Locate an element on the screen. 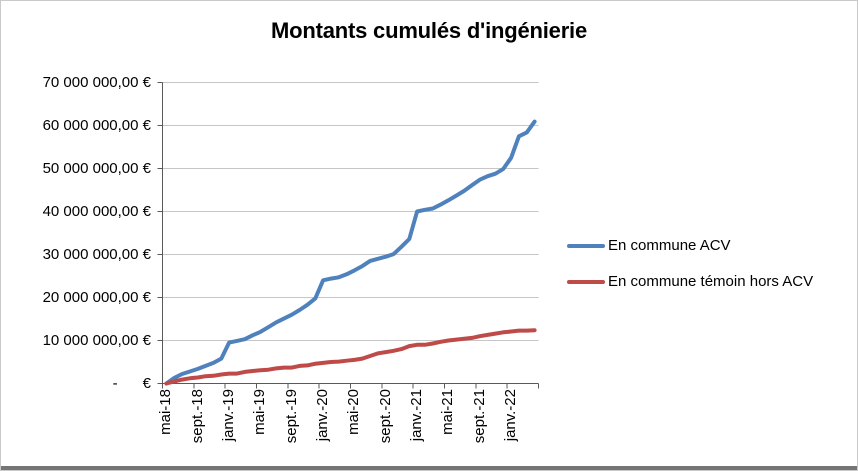 This screenshot has height=471, width=858. x-axis-tick-label: sept.-21 is located at coordinates (479, 416).